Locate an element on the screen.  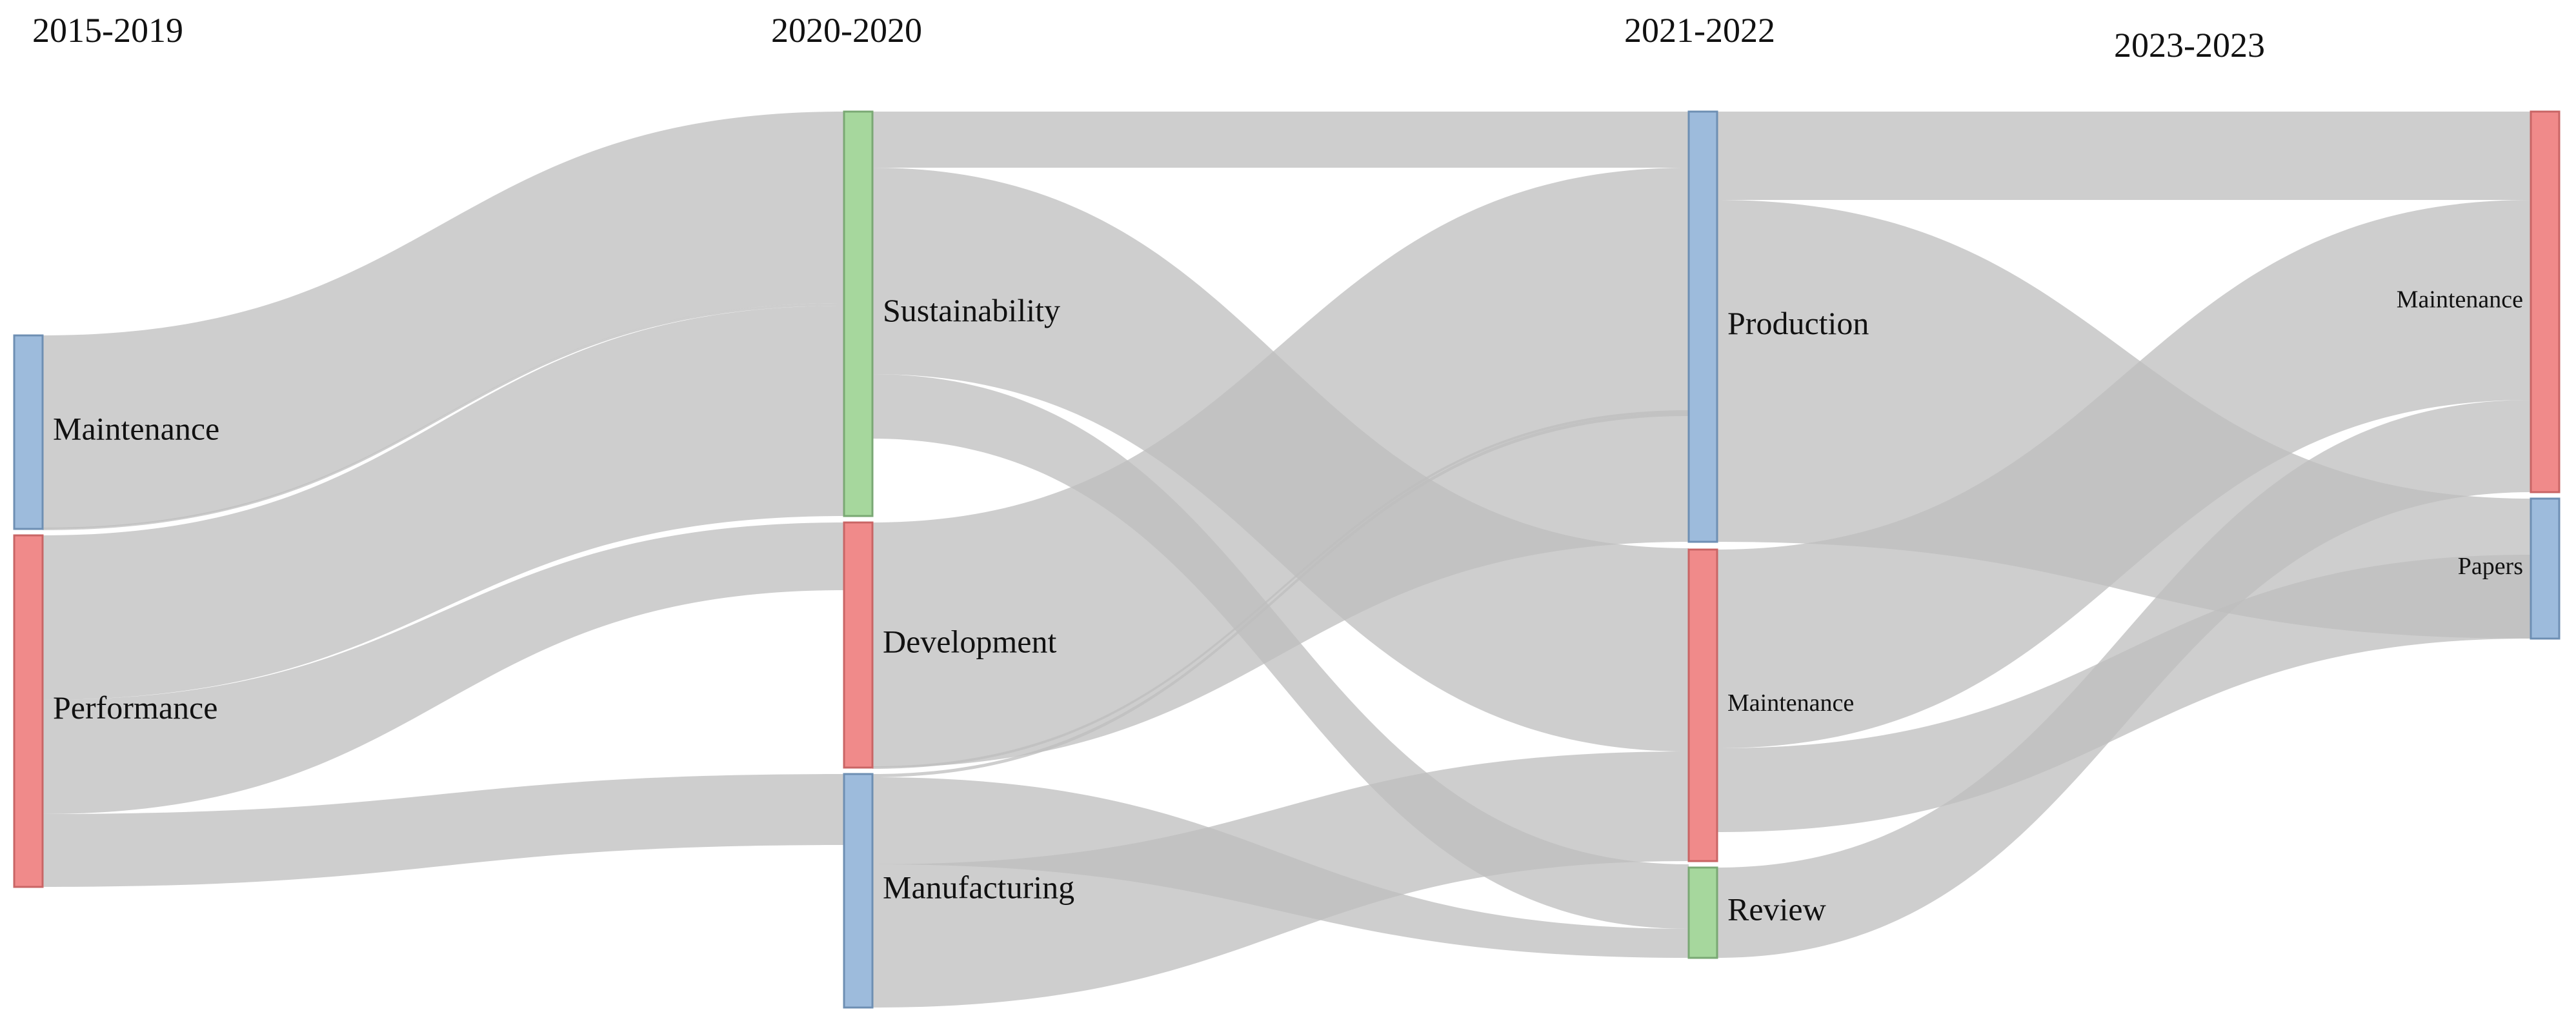
node-label-p19: Performance is located at coordinates (135, 708).